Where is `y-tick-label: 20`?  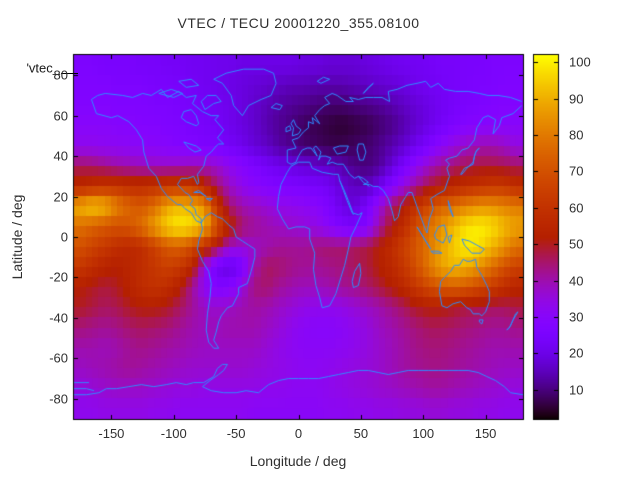
y-tick-label: 20 is located at coordinates (60, 197).